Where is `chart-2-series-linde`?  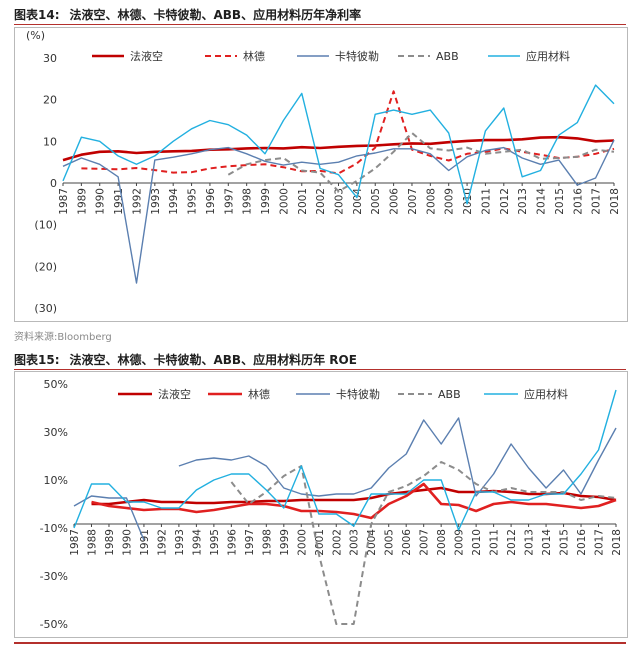
chart-2-series-linde is located at coordinates (354, 501).